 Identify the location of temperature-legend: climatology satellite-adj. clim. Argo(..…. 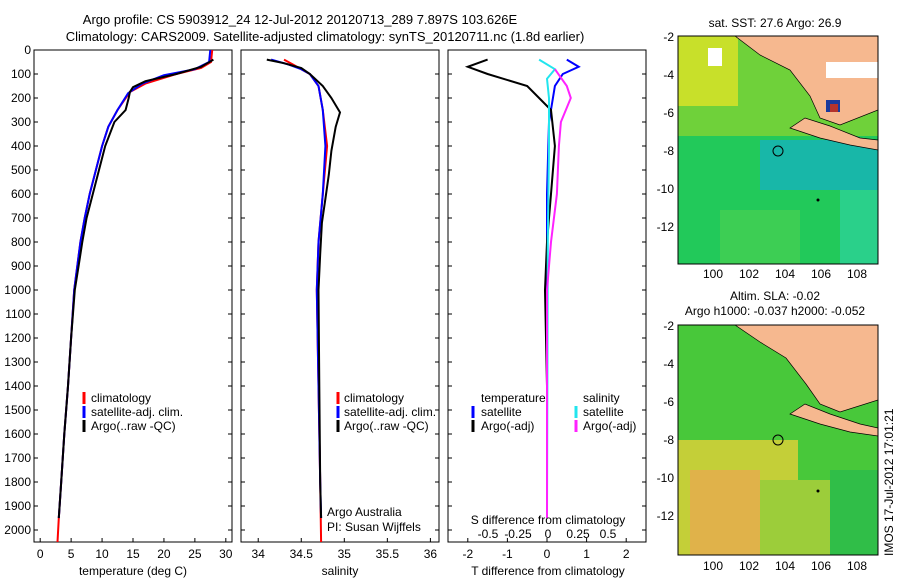
(132, 412).